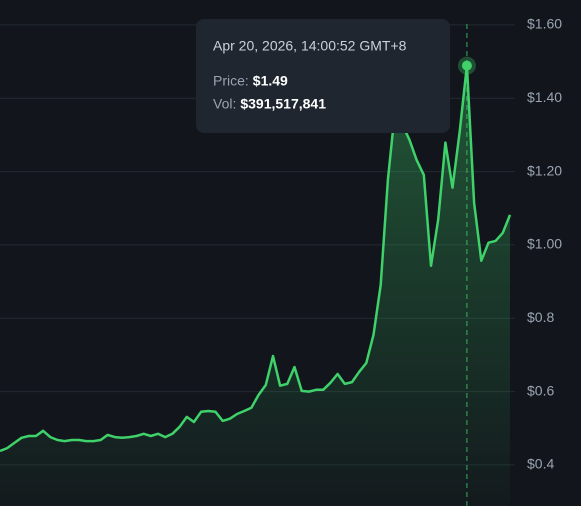 Image resolution: width=581 pixels, height=506 pixels. Describe the element at coordinates (544, 244) in the screenshot. I see `y-tick-label: $1.00` at that location.